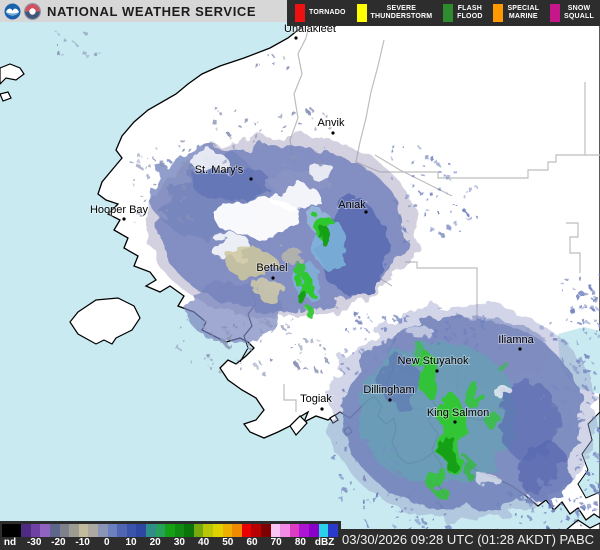  I want to click on nws-logo, so click(32, 11).